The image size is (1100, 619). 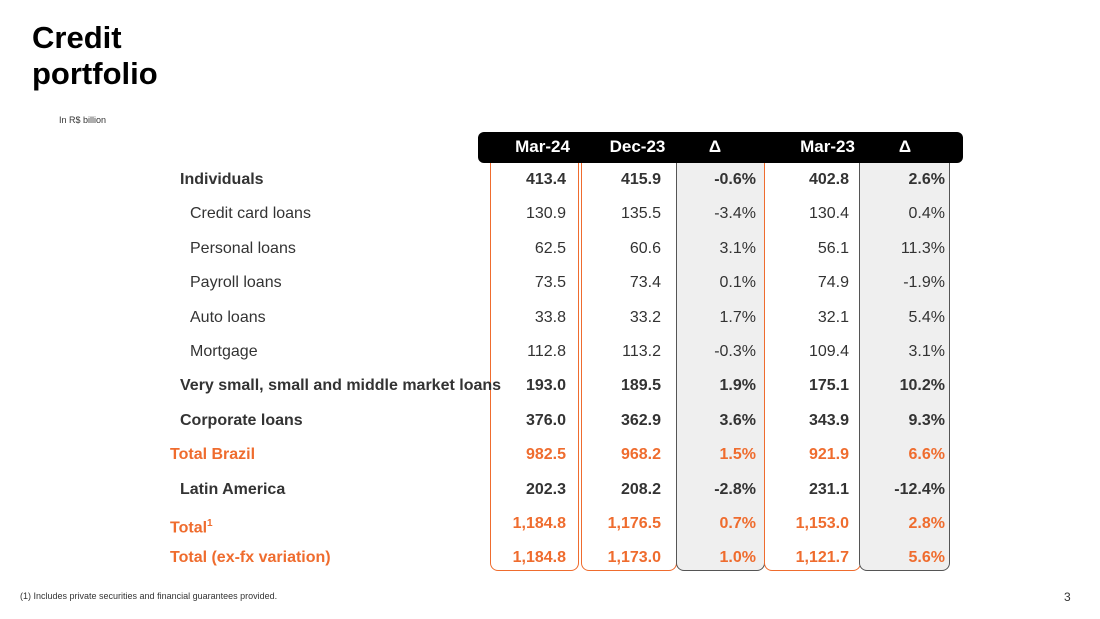 What do you see at coordinates (737, 523) in the screenshot?
I see `cell-delta-1: 0.7%` at bounding box center [737, 523].